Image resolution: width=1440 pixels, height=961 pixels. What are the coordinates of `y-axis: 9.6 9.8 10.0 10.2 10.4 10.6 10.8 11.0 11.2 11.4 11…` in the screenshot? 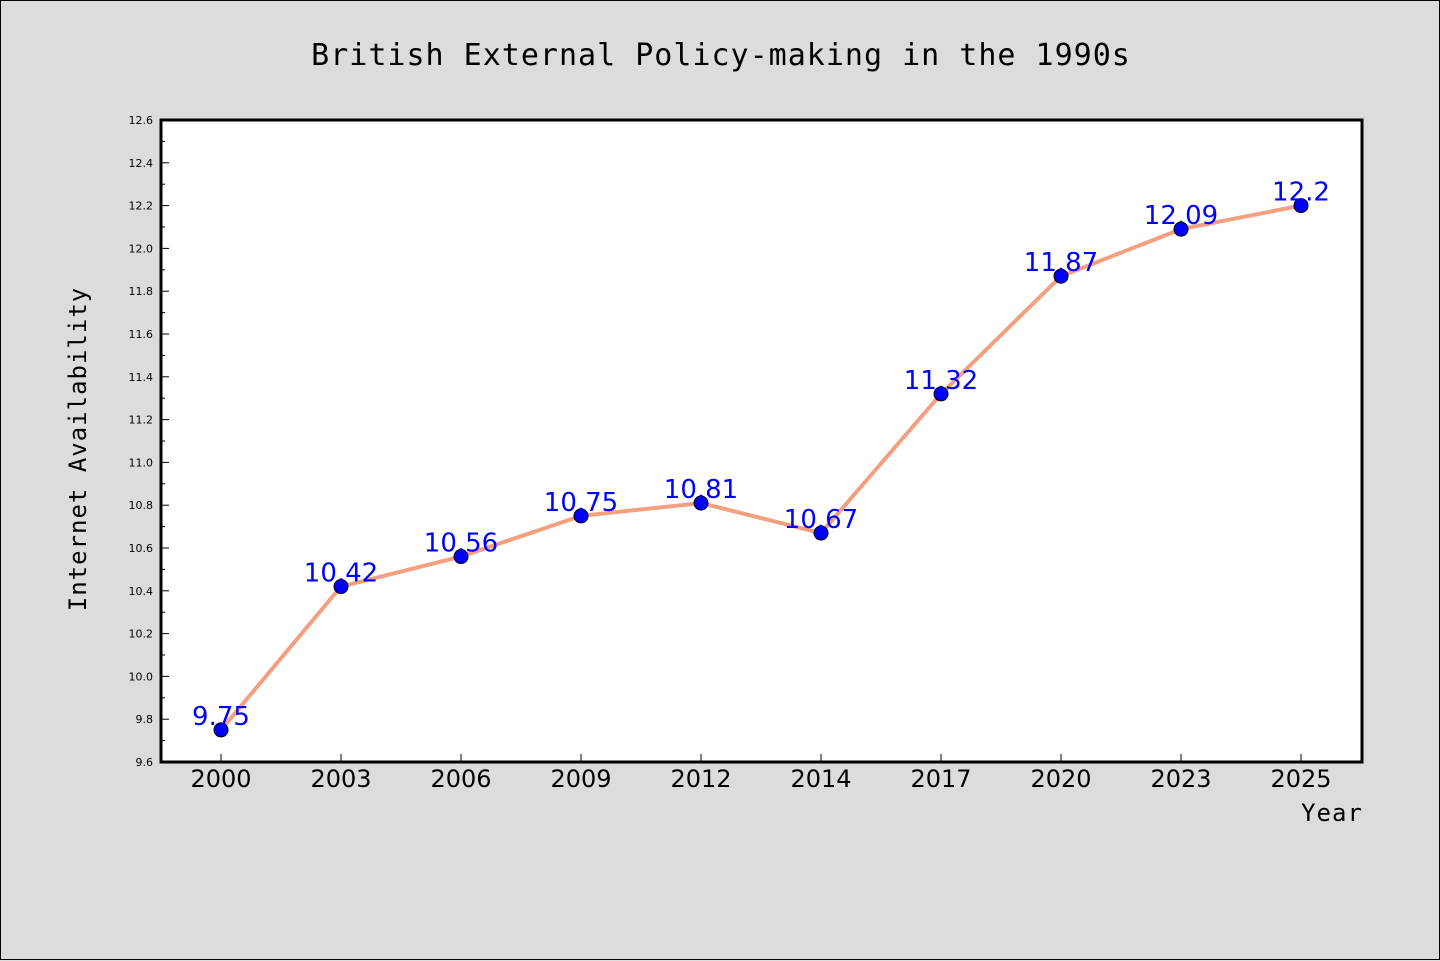 It's located at (149, 441).